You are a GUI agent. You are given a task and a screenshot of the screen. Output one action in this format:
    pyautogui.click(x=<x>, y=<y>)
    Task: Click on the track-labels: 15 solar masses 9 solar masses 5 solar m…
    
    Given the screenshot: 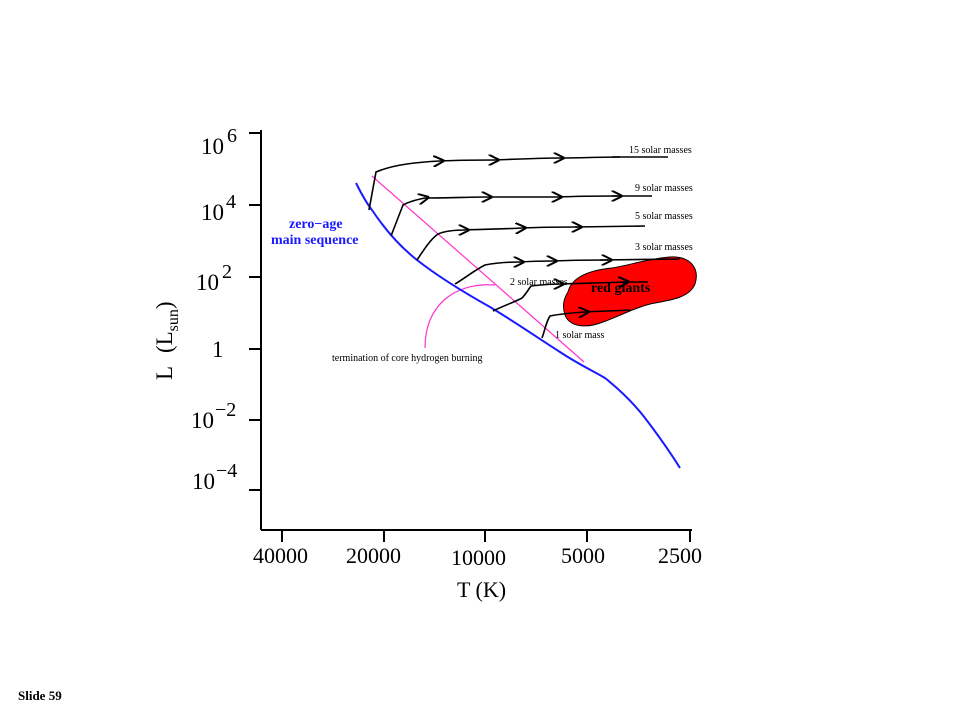 What is the action you would take?
    pyautogui.click(x=601, y=243)
    